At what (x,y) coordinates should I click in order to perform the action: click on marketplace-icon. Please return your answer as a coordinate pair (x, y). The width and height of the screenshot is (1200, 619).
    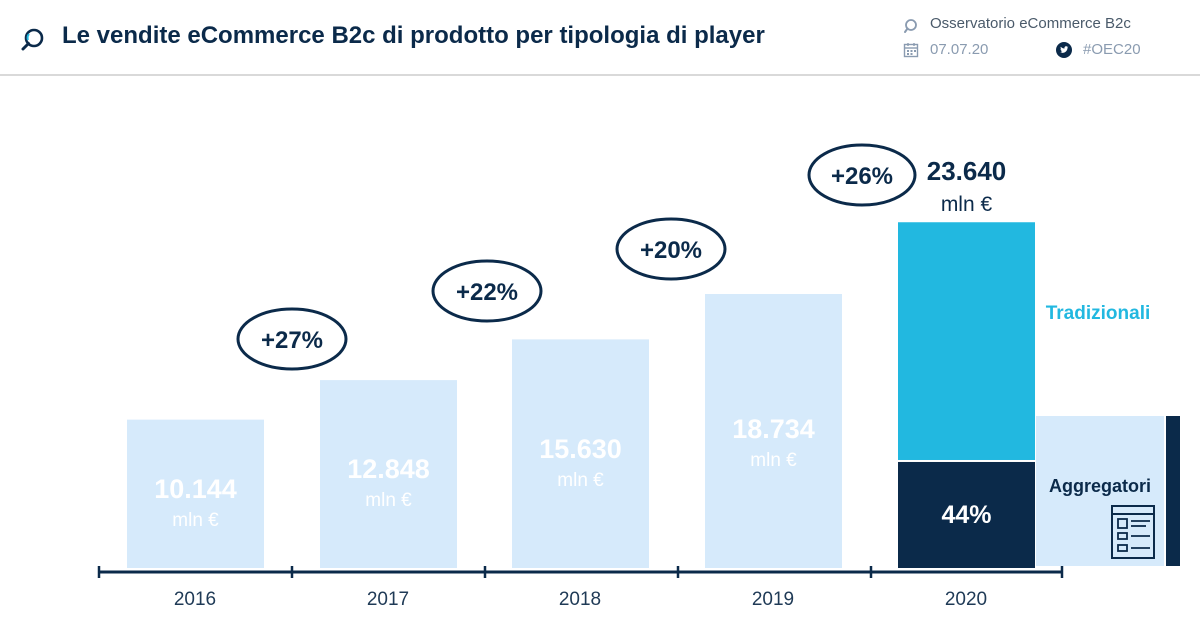
    Looking at the image, I should click on (1133, 532).